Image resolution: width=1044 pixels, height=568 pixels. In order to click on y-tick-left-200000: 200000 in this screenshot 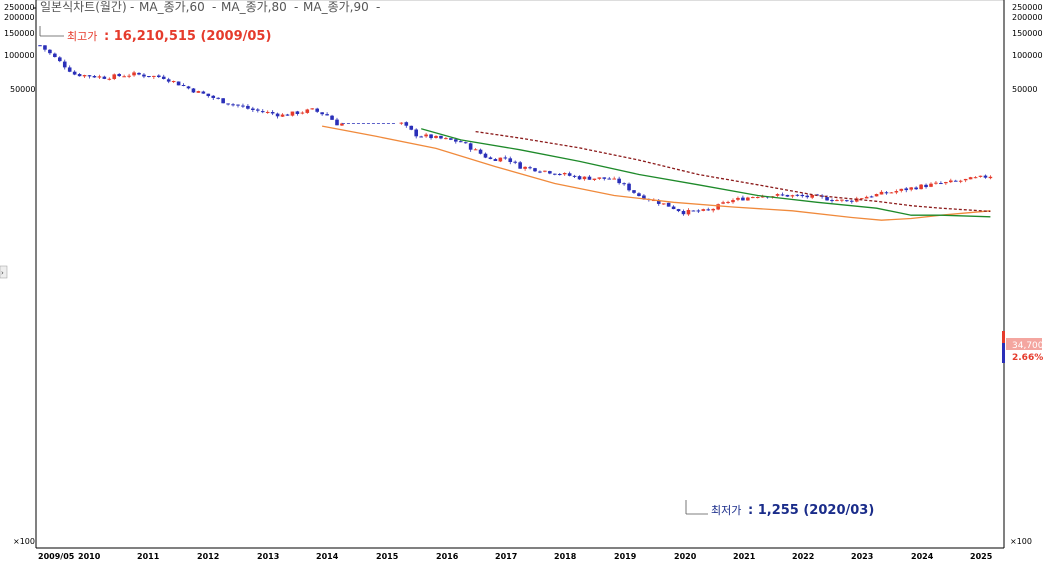, I will do `click(19, 17)`.